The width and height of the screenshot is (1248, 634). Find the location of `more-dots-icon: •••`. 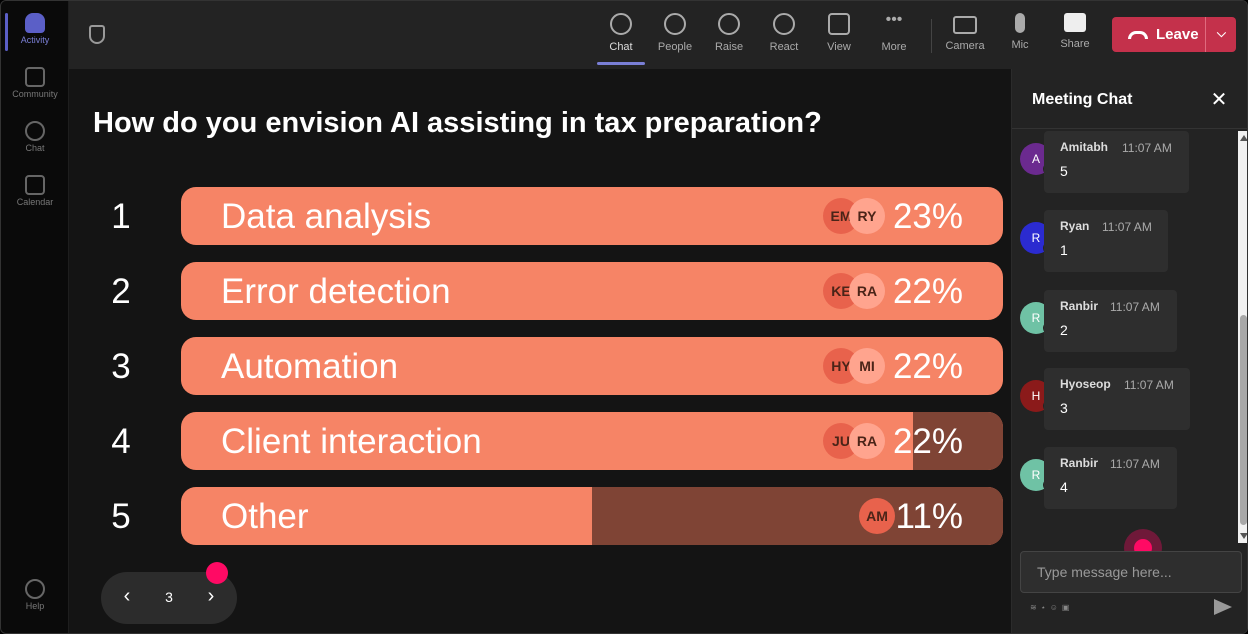

more-dots-icon: ••• is located at coordinates (894, 19).